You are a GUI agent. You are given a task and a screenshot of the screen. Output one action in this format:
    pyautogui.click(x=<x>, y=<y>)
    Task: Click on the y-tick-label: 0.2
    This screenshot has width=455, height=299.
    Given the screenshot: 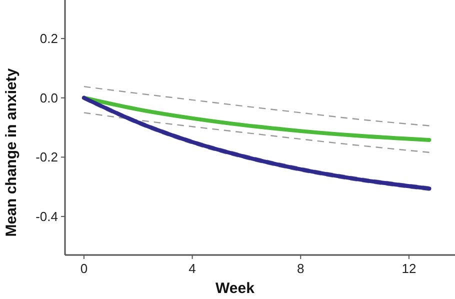 What is the action you would take?
    pyautogui.click(x=49, y=38)
    